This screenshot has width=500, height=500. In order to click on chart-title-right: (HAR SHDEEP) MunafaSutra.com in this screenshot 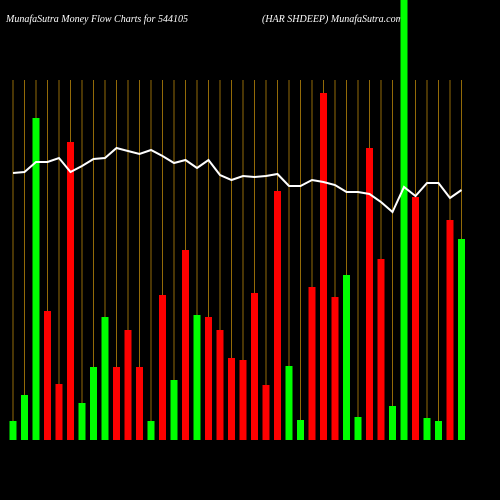, I will do `click(332, 19)`.